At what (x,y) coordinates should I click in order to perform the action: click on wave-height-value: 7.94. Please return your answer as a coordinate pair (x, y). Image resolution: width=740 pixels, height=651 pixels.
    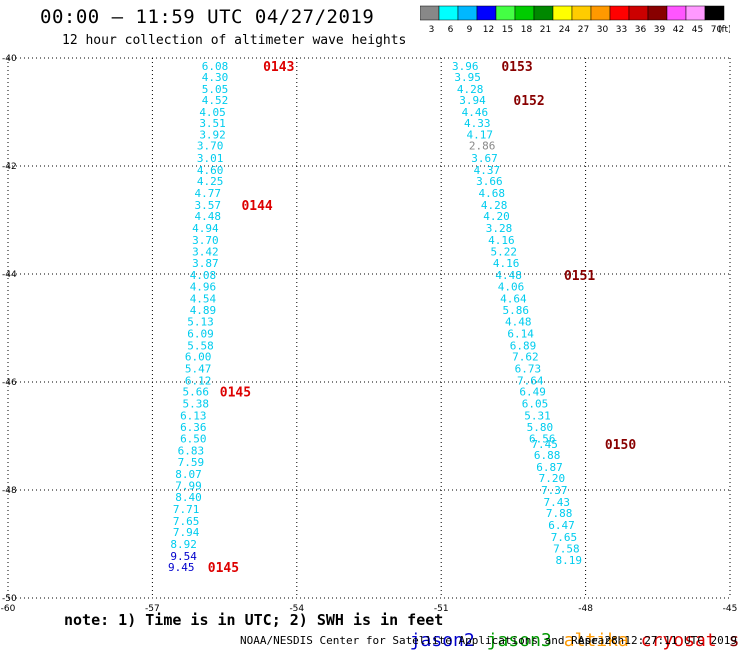
    Looking at the image, I should click on (186, 532).